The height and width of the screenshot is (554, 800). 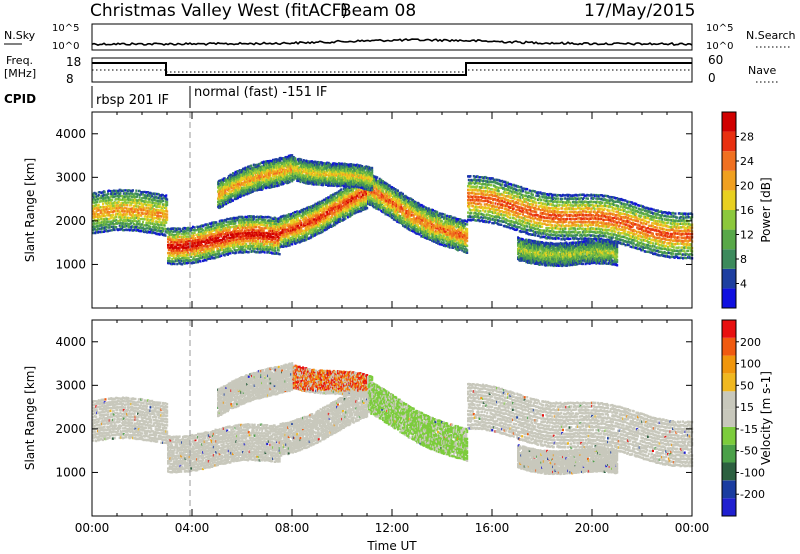 I want to click on nave-tick-high: 60, so click(x=715, y=60).